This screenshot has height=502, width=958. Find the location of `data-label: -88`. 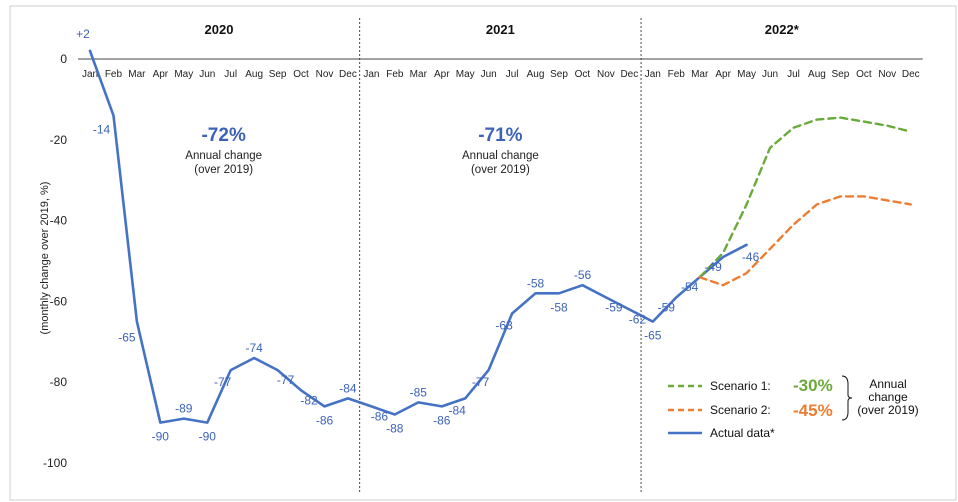

data-label: -88 is located at coordinates (395, 429).